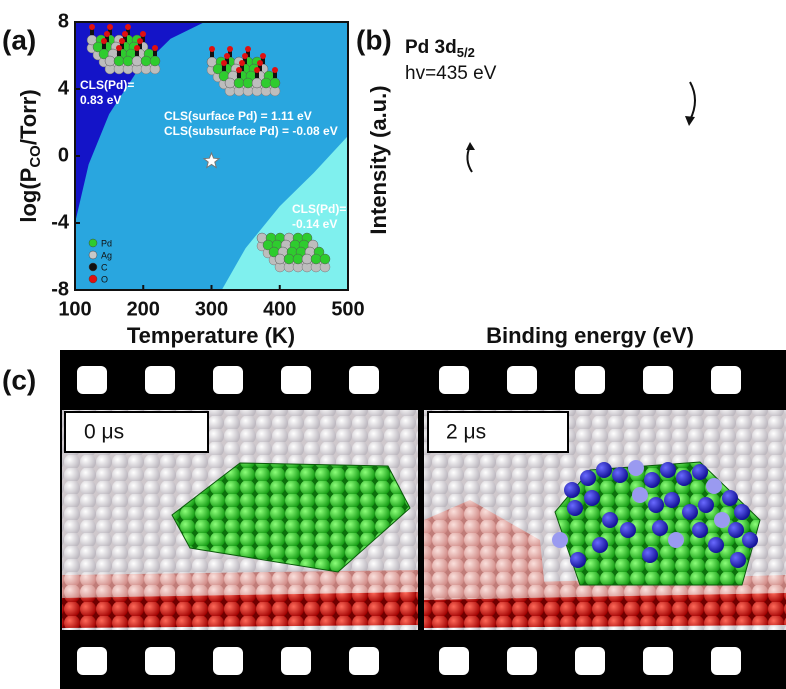 Image resolution: width=786 pixels, height=689 pixels. What do you see at coordinates (655, 514) in the screenshot?
I see `ag-atoms` at bounding box center [655, 514].